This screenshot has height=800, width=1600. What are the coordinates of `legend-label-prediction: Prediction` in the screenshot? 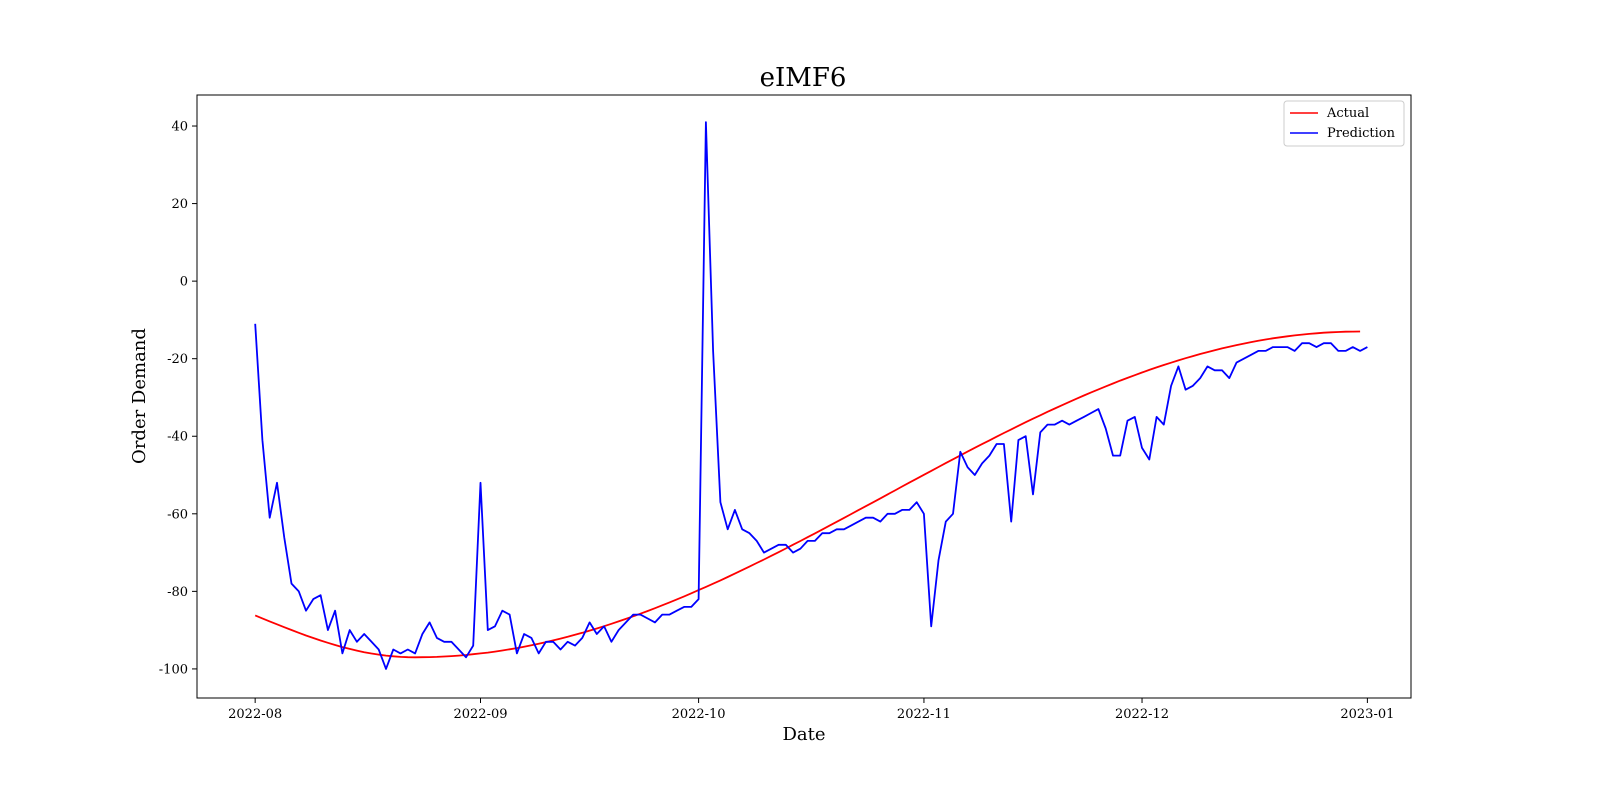 It's located at (1361, 133).